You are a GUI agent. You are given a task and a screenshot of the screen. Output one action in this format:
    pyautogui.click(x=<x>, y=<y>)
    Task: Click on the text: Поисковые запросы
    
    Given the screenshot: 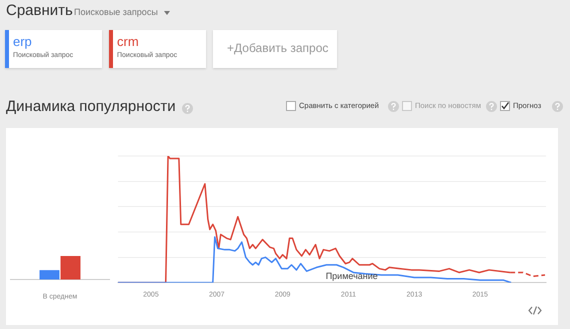 What is the action you would take?
    pyautogui.click(x=116, y=12)
    